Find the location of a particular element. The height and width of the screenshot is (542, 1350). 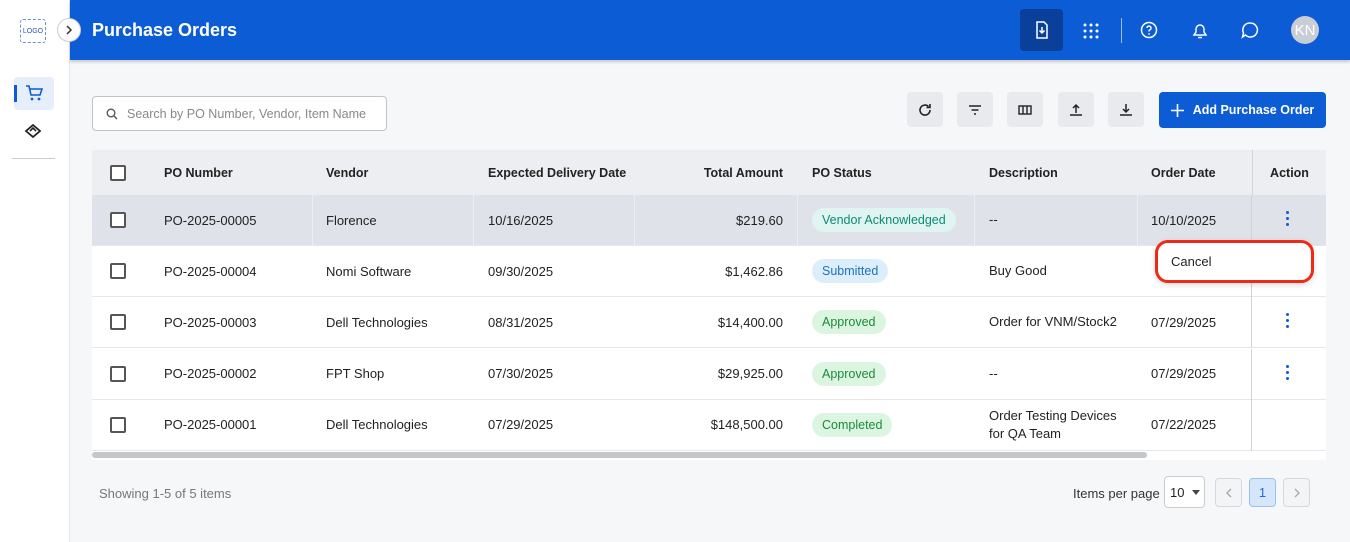

avatar: KN is located at coordinates (1305, 30).